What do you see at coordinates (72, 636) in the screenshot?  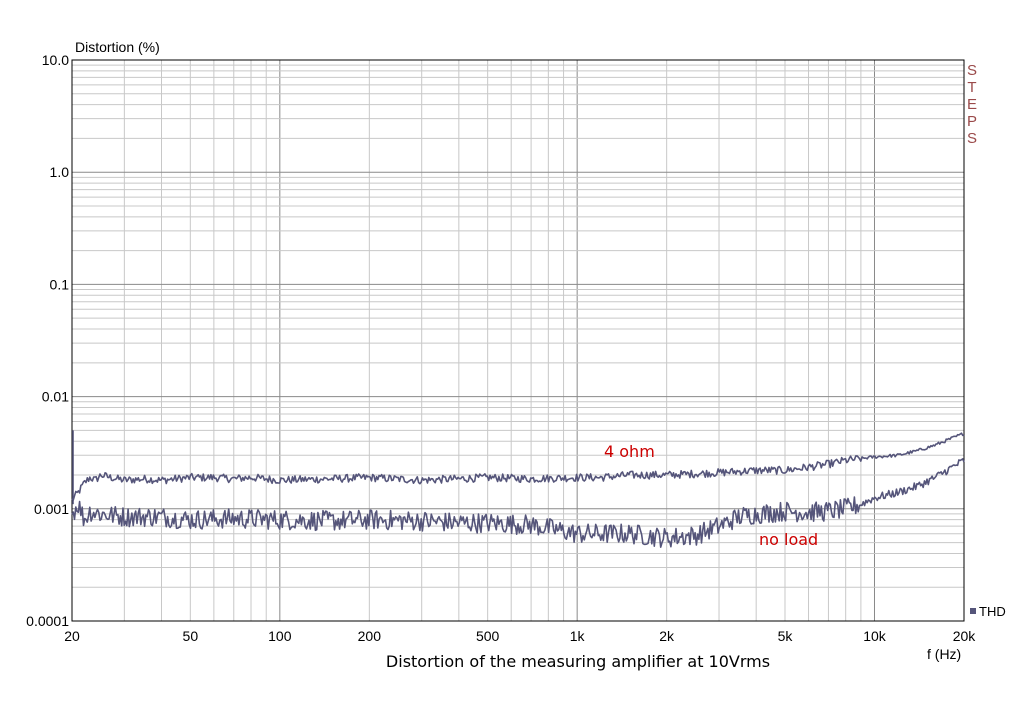 I see `x-tick-label: 20` at bounding box center [72, 636].